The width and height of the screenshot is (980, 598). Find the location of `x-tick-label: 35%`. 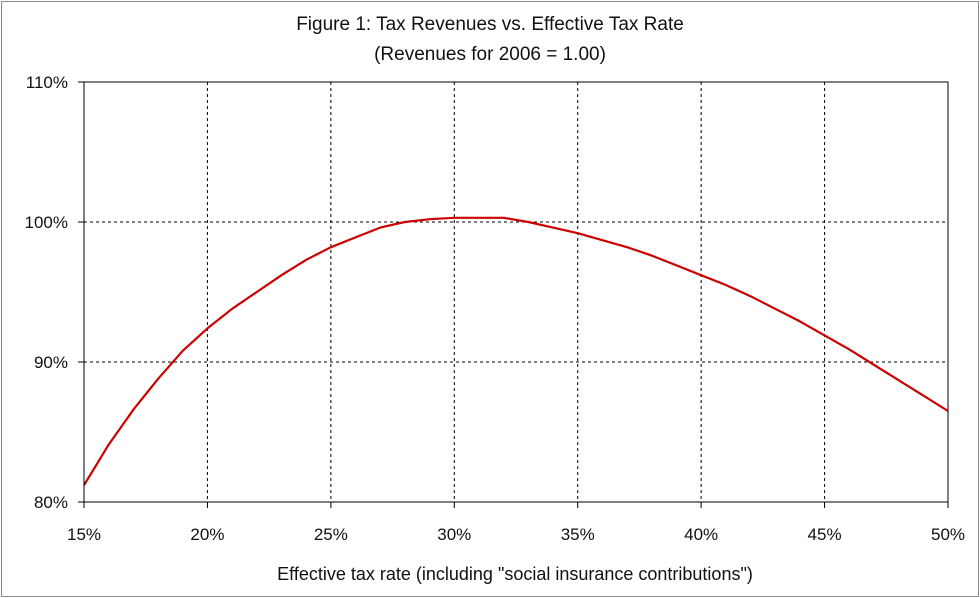

x-tick-label: 35% is located at coordinates (578, 534).